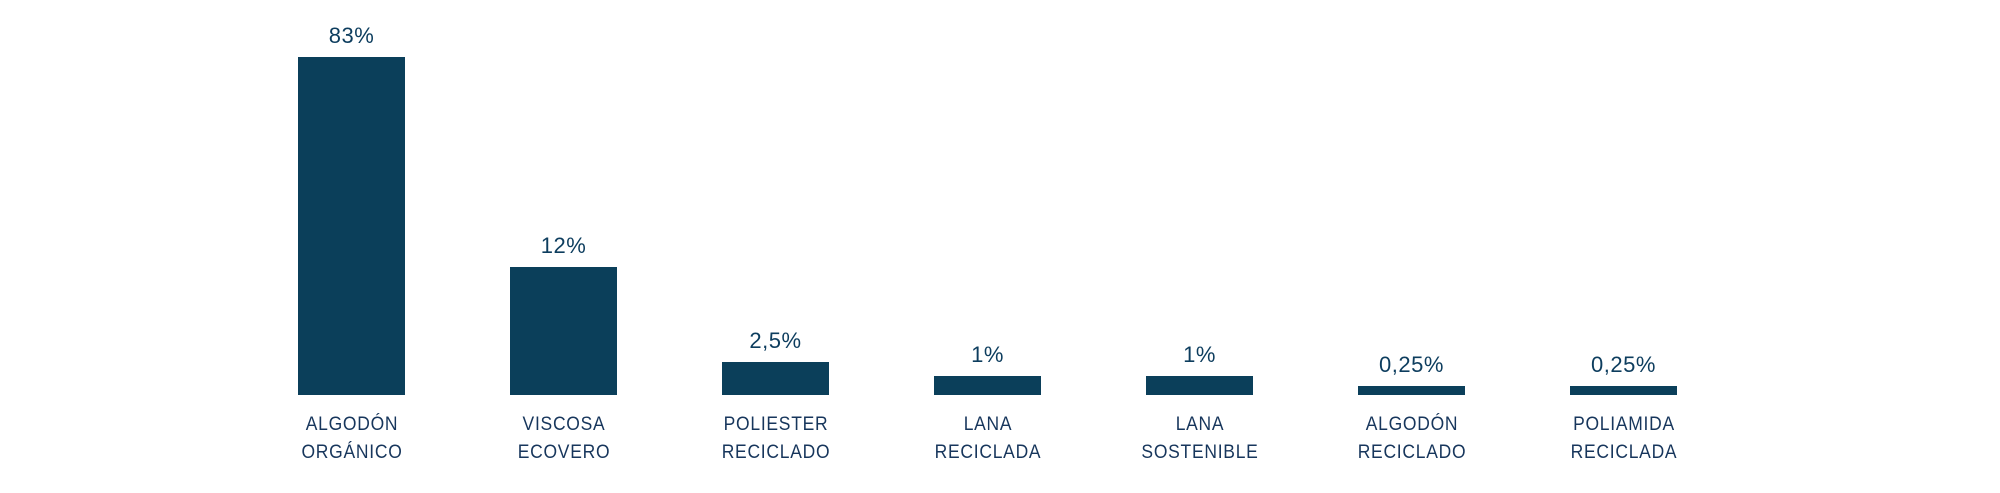 Image resolution: width=2000 pixels, height=493 pixels. Describe the element at coordinates (351, 35) in the screenshot. I see `data-label: 83%` at that location.